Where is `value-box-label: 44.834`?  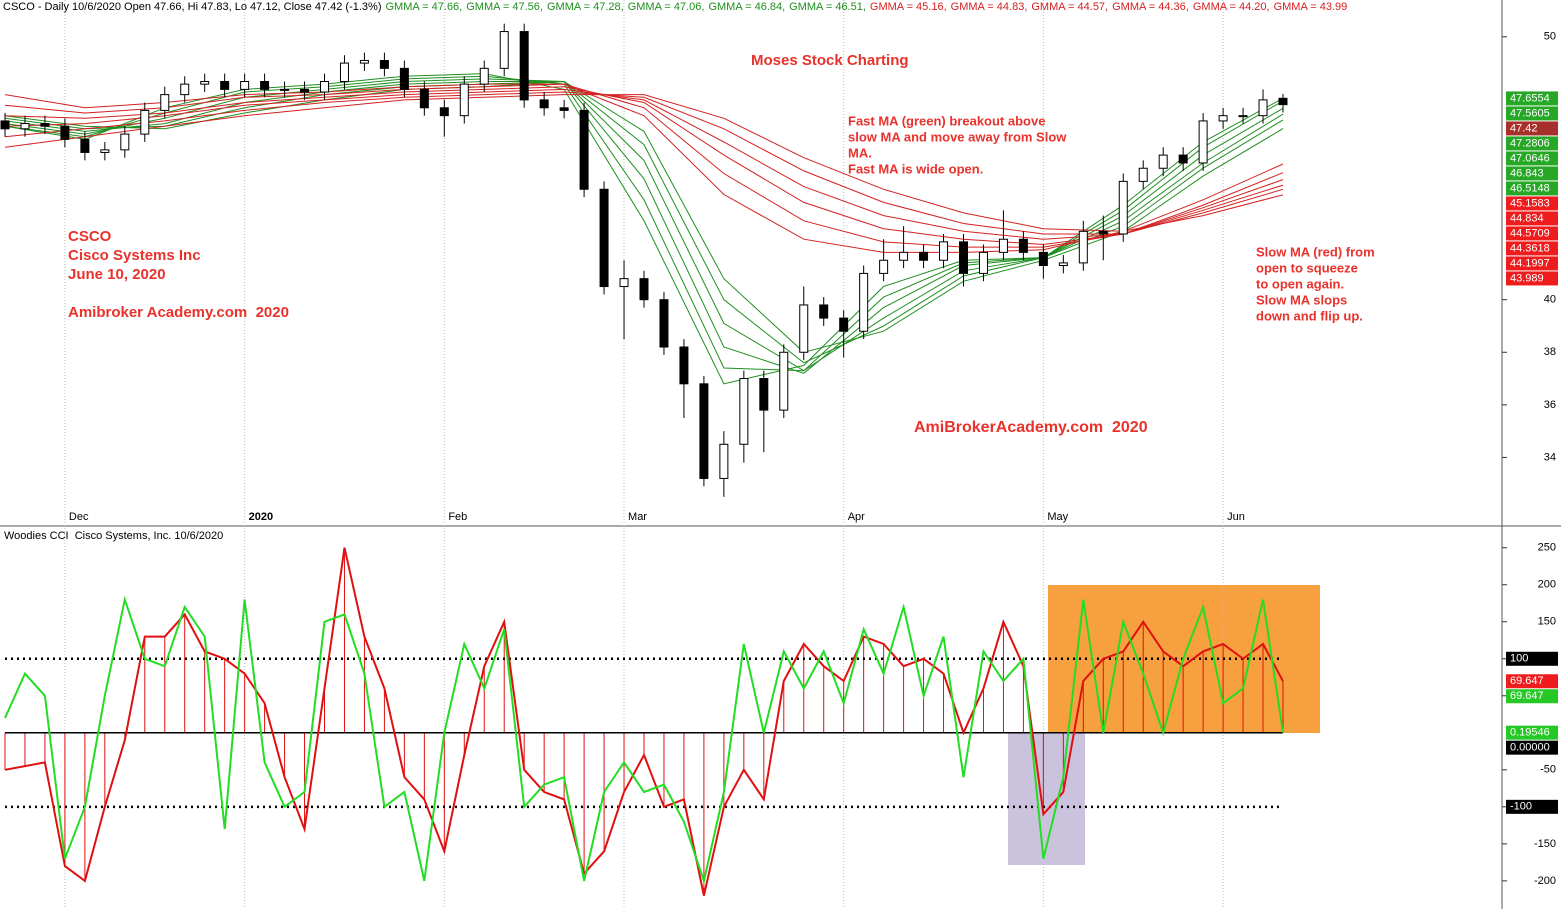 value-box-label: 44.834 is located at coordinates (1527, 218).